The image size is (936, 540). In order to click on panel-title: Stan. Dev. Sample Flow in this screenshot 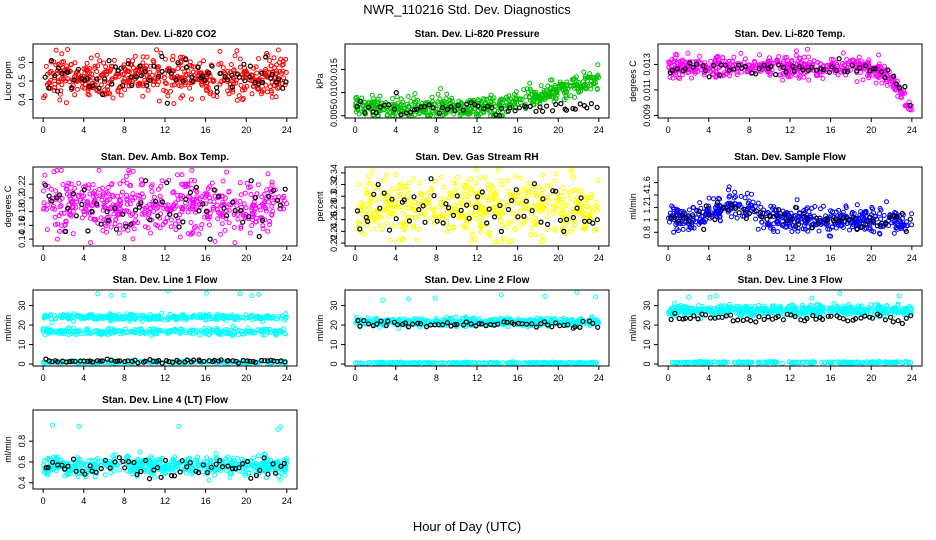, I will do `click(790, 157)`.